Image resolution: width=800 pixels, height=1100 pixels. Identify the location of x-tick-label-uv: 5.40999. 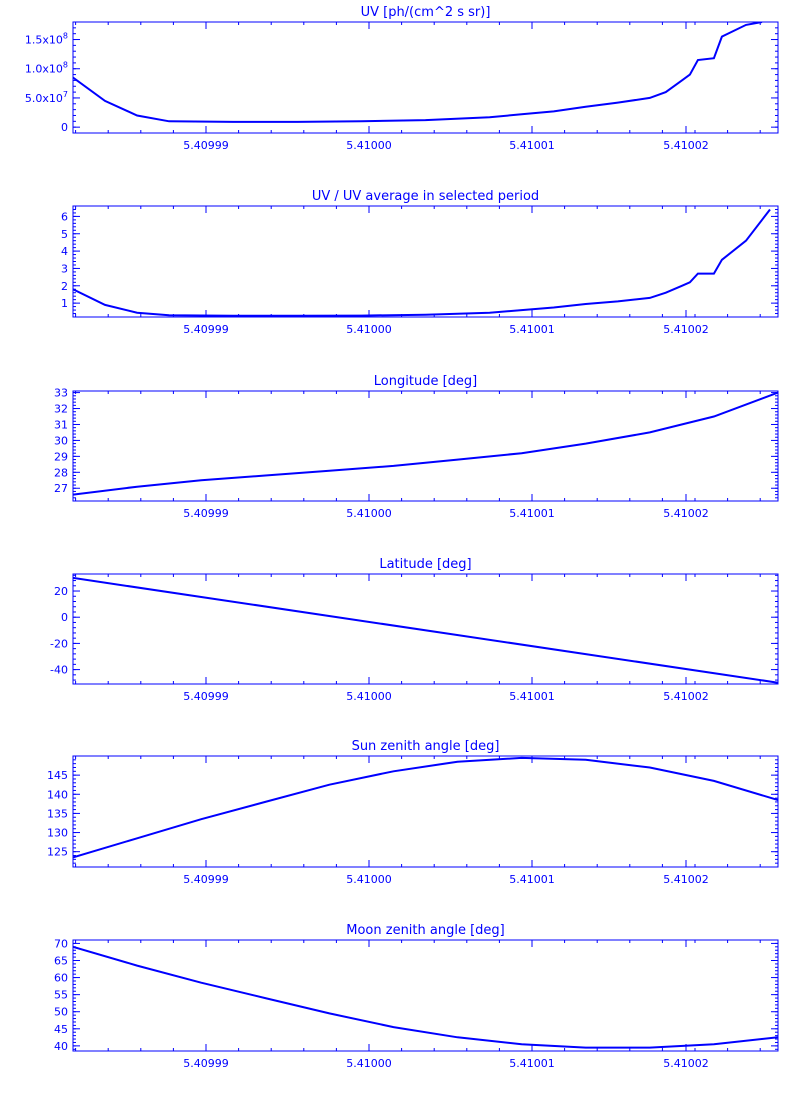
(206, 145).